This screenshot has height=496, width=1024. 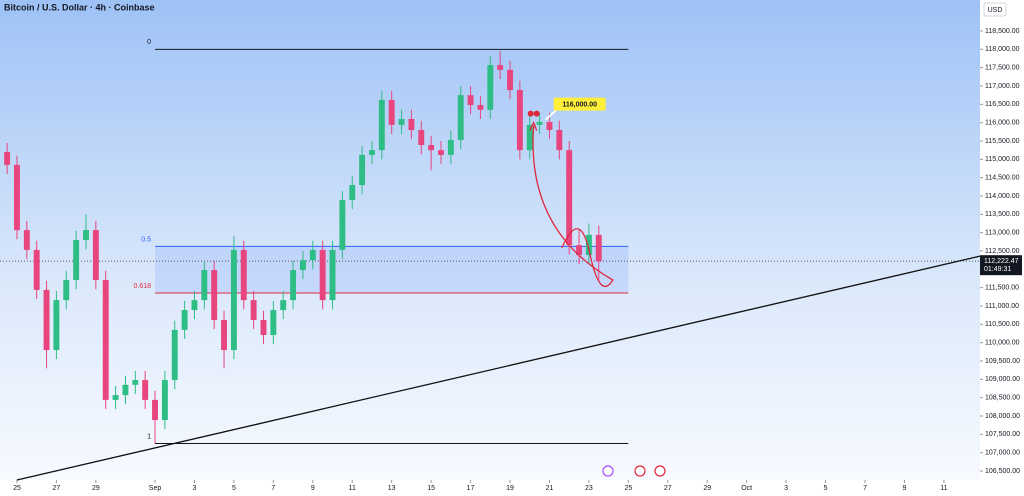 I want to click on x-tick-label: 19, so click(x=510, y=488).